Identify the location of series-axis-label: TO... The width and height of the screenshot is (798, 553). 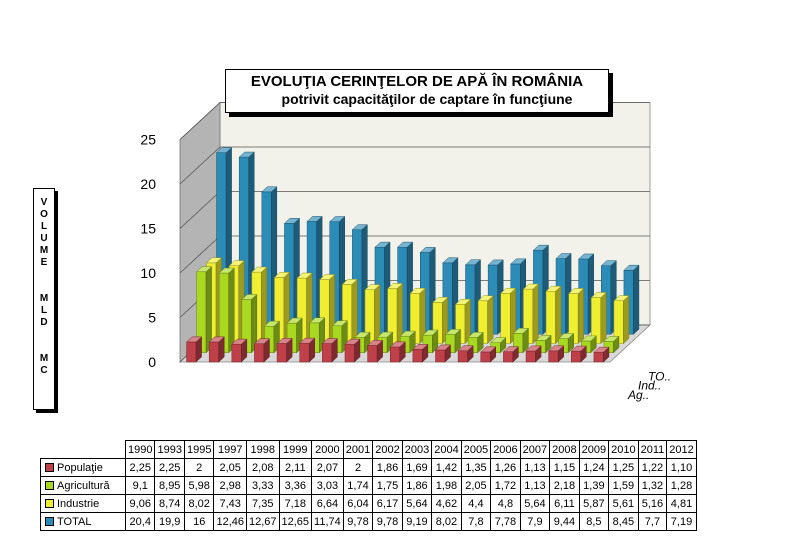
(659, 376).